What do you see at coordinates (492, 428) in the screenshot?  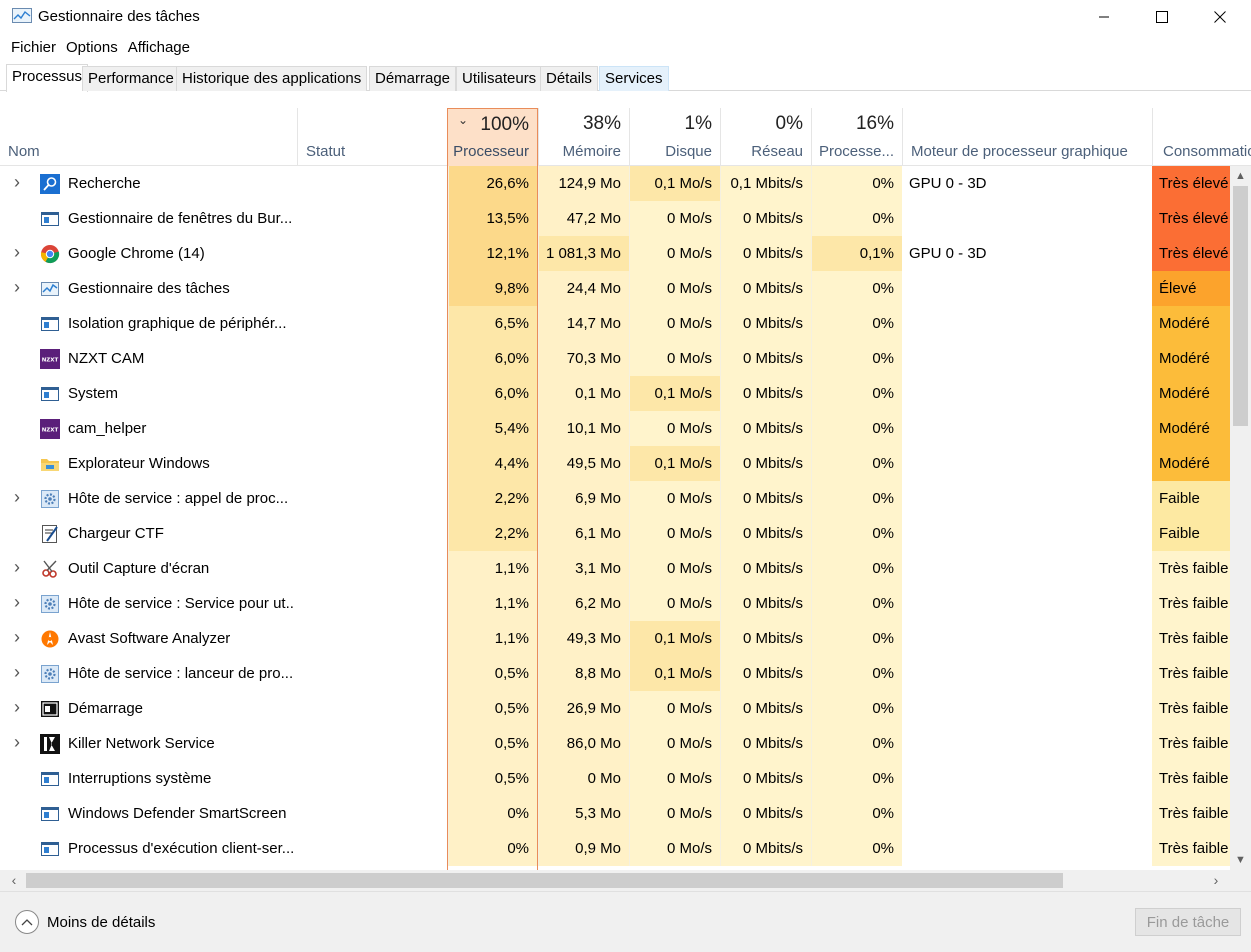 I see `cpu-cell: 5,4%` at bounding box center [492, 428].